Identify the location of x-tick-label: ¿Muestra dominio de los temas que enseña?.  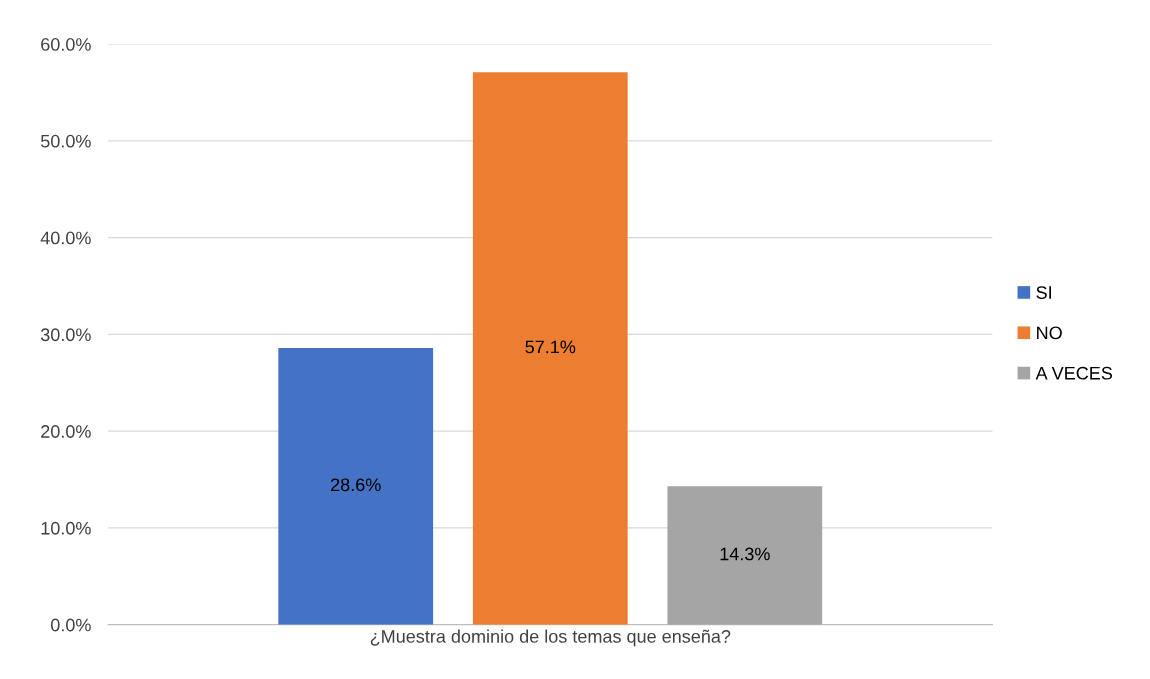
(550, 638).